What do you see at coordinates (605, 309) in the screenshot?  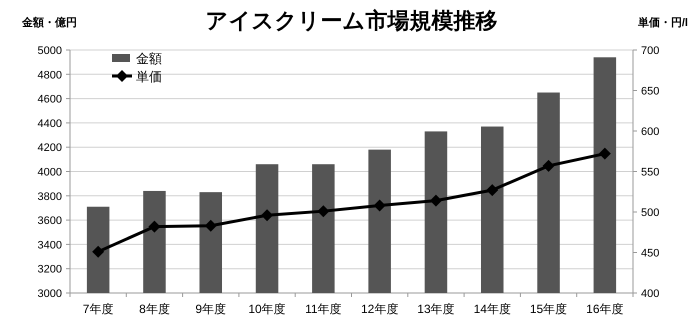 I see `x-tick-label: 16年度` at bounding box center [605, 309].